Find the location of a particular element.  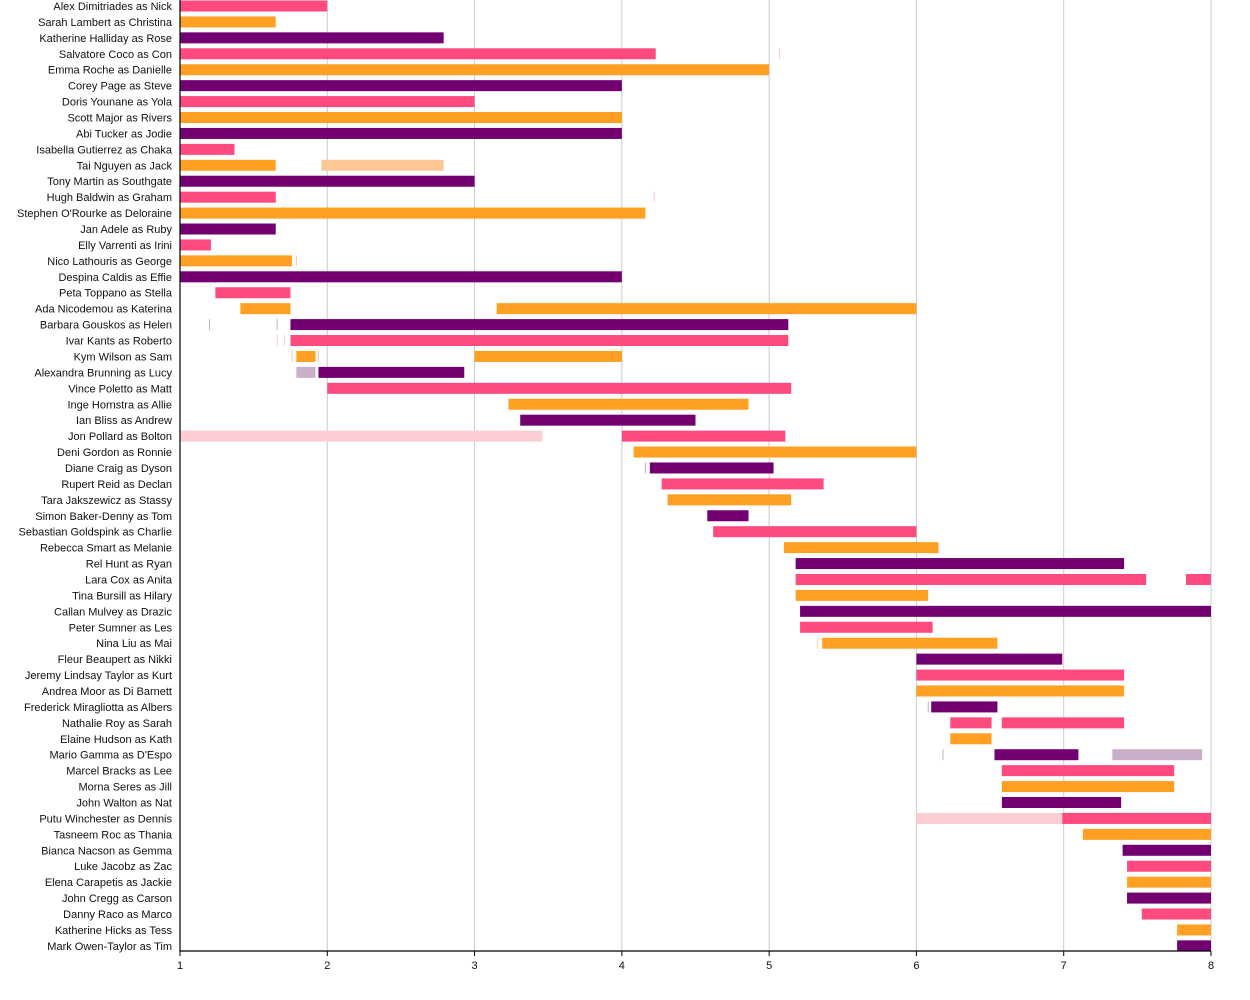

row-label: Elly Varrenti as Irini is located at coordinates (125, 246).